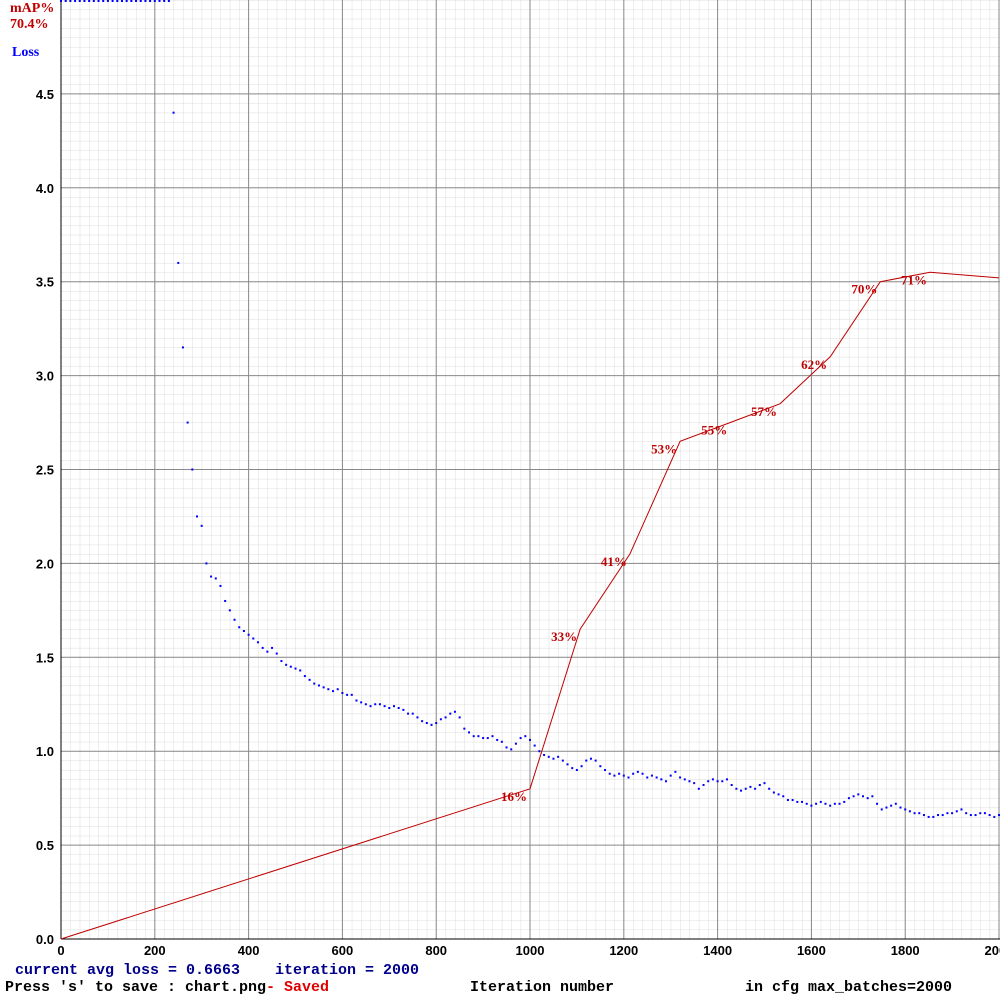 The height and width of the screenshot is (1000, 1000). Describe the element at coordinates (714, 430) in the screenshot. I see `map-label: 55%` at that location.